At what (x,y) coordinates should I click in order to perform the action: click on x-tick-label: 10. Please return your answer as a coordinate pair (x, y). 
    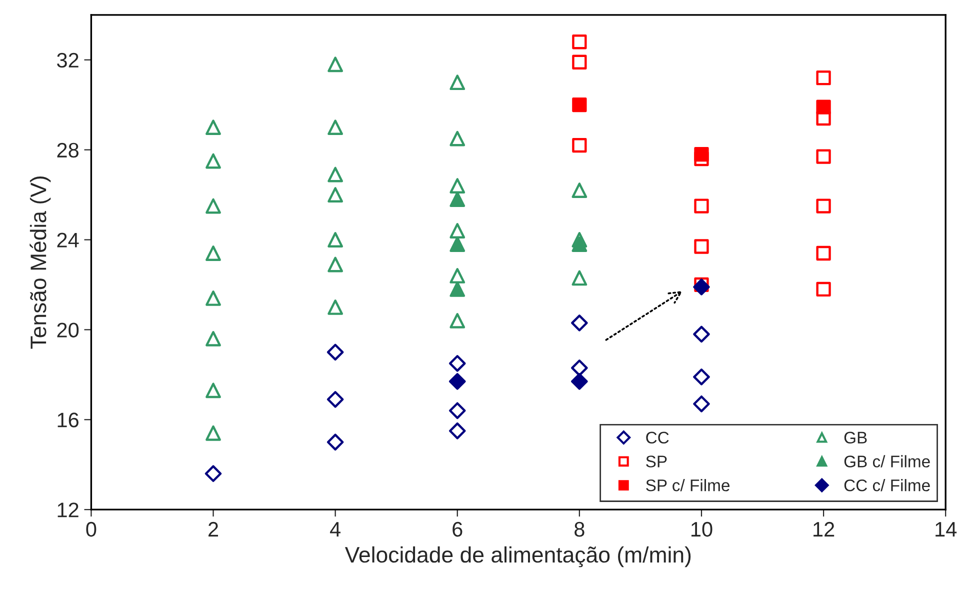
    Looking at the image, I should click on (701, 529).